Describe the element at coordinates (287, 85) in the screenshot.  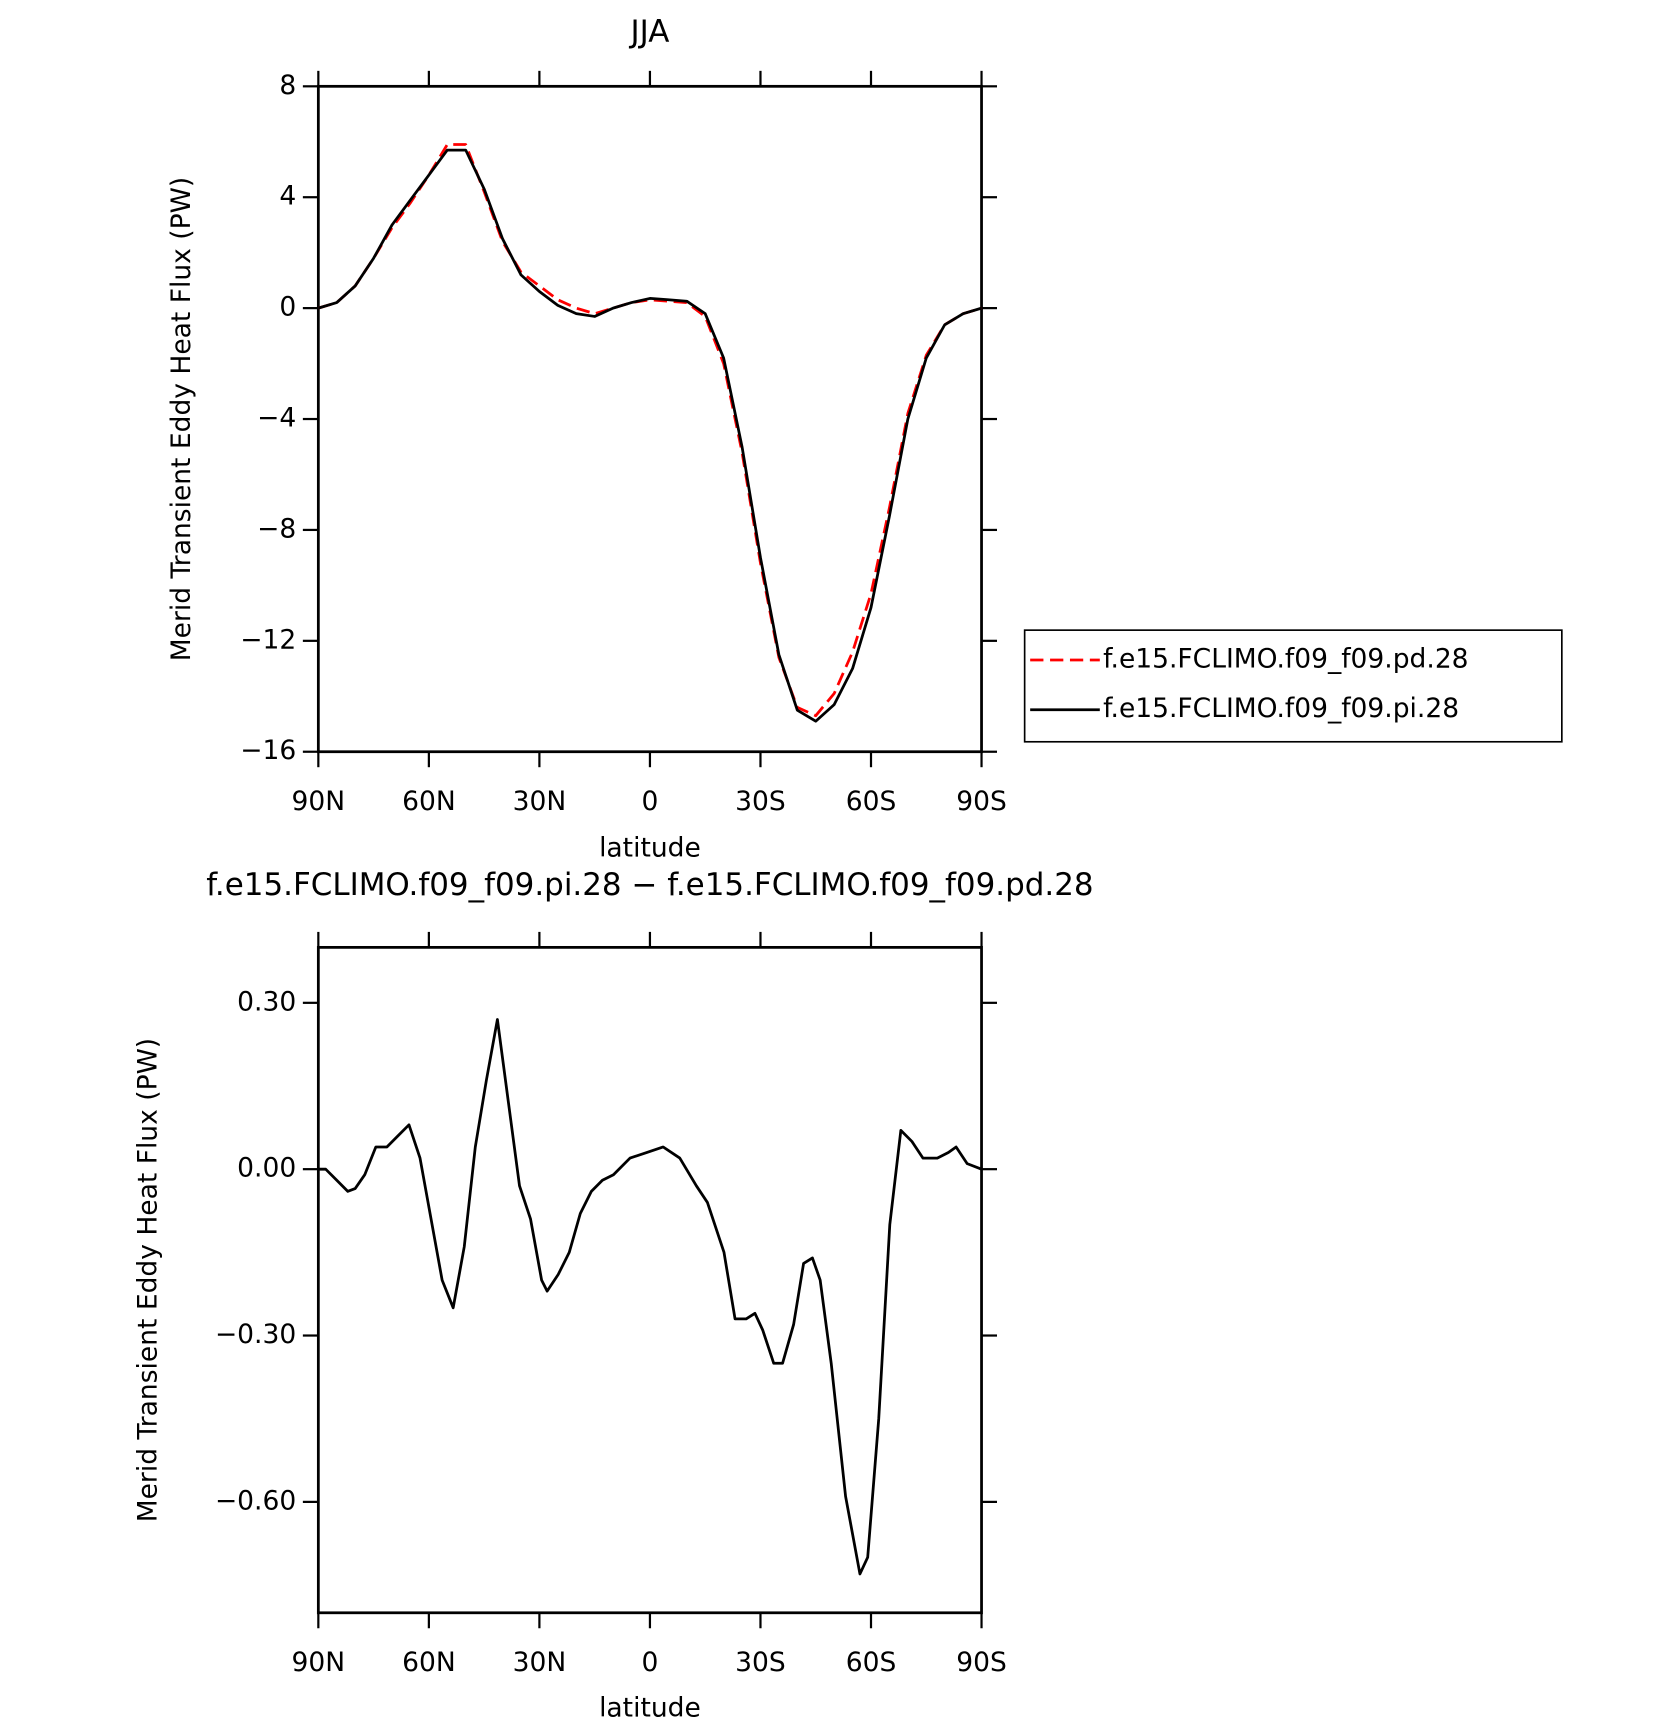
I see `y-tick-label: 8` at that location.